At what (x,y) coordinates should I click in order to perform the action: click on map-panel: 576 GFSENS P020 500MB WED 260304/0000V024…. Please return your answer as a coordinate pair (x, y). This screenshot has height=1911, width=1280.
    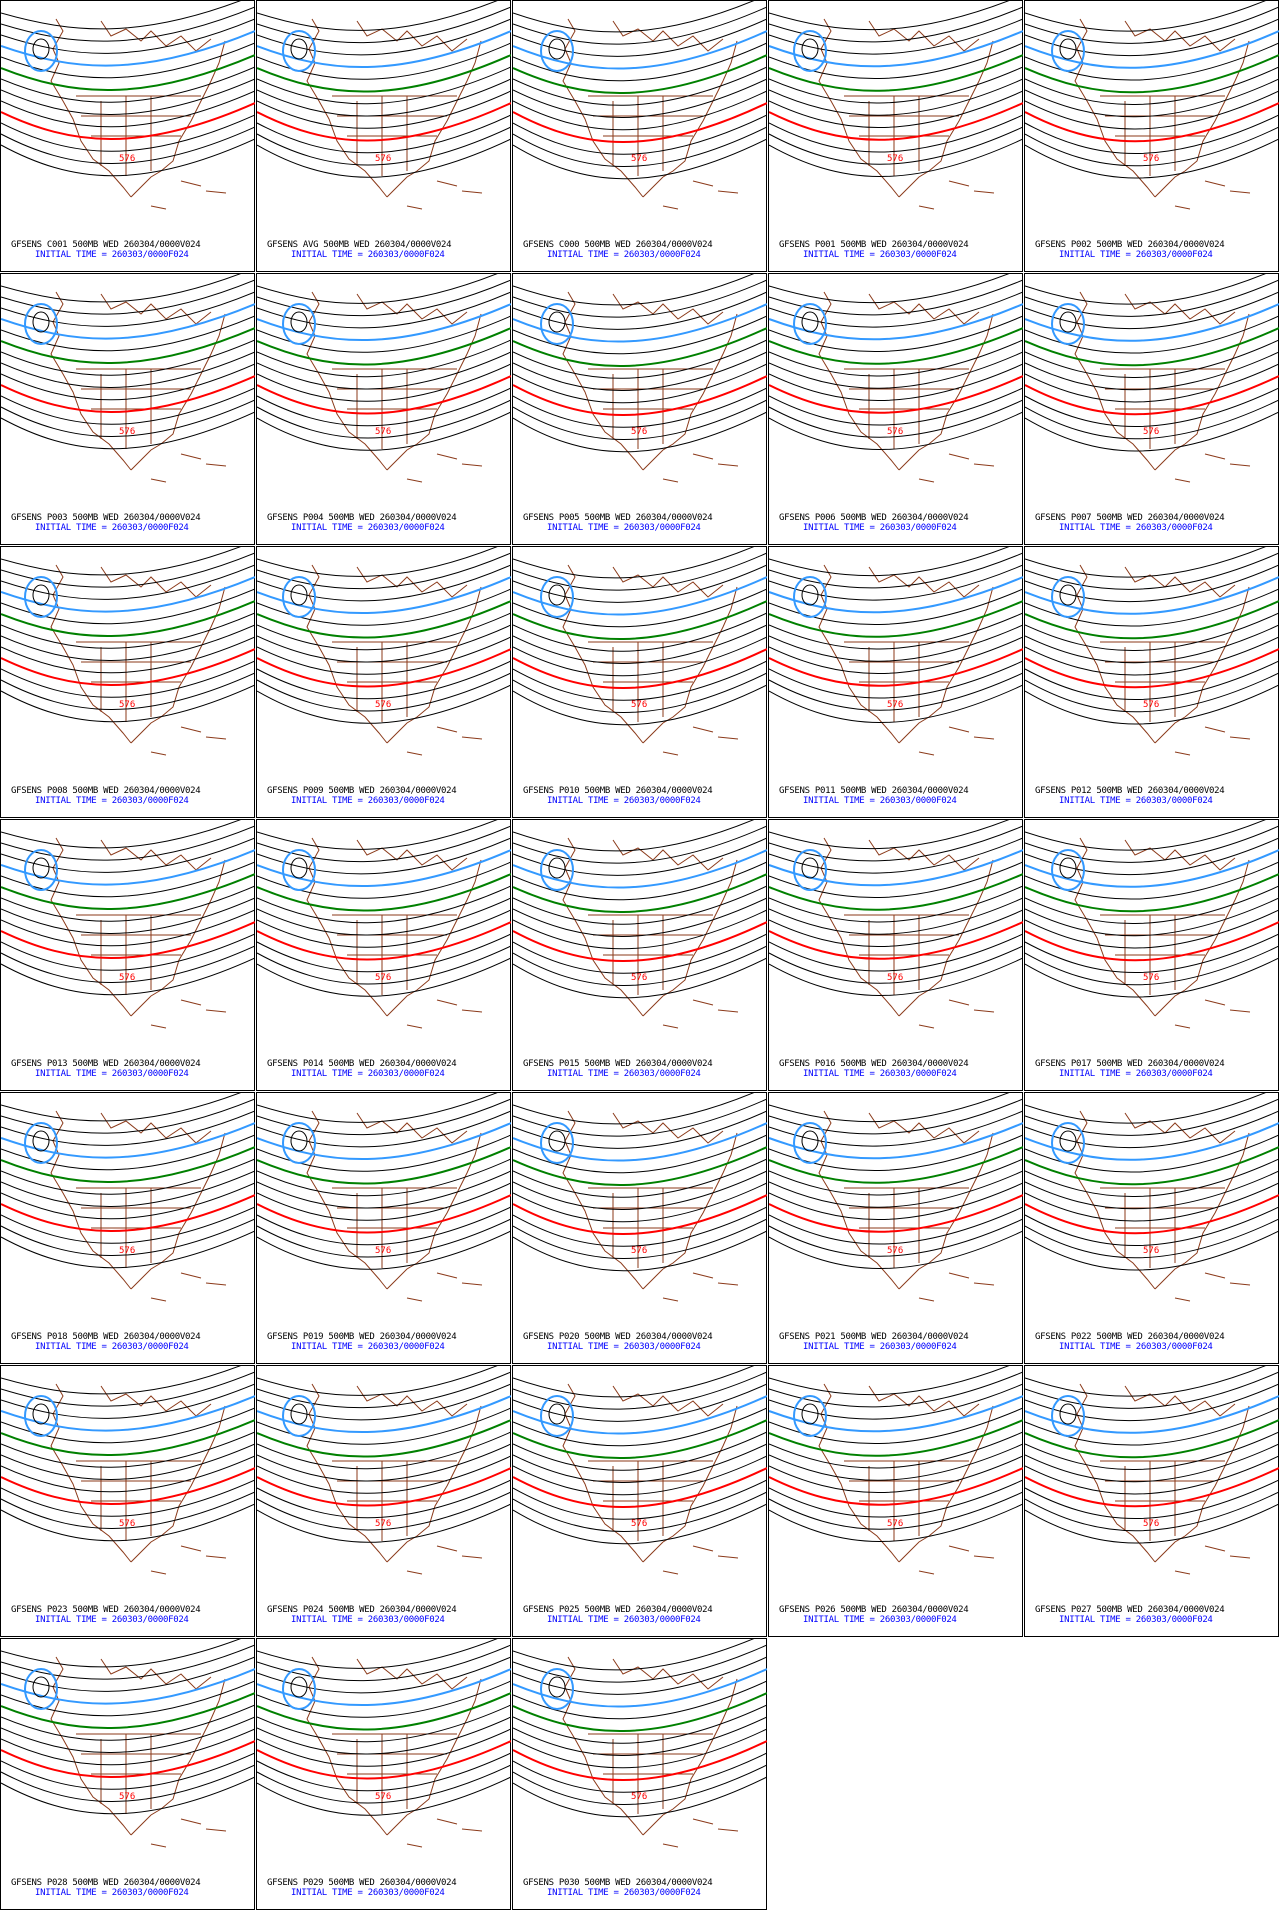
    Looking at the image, I should click on (639, 1228).